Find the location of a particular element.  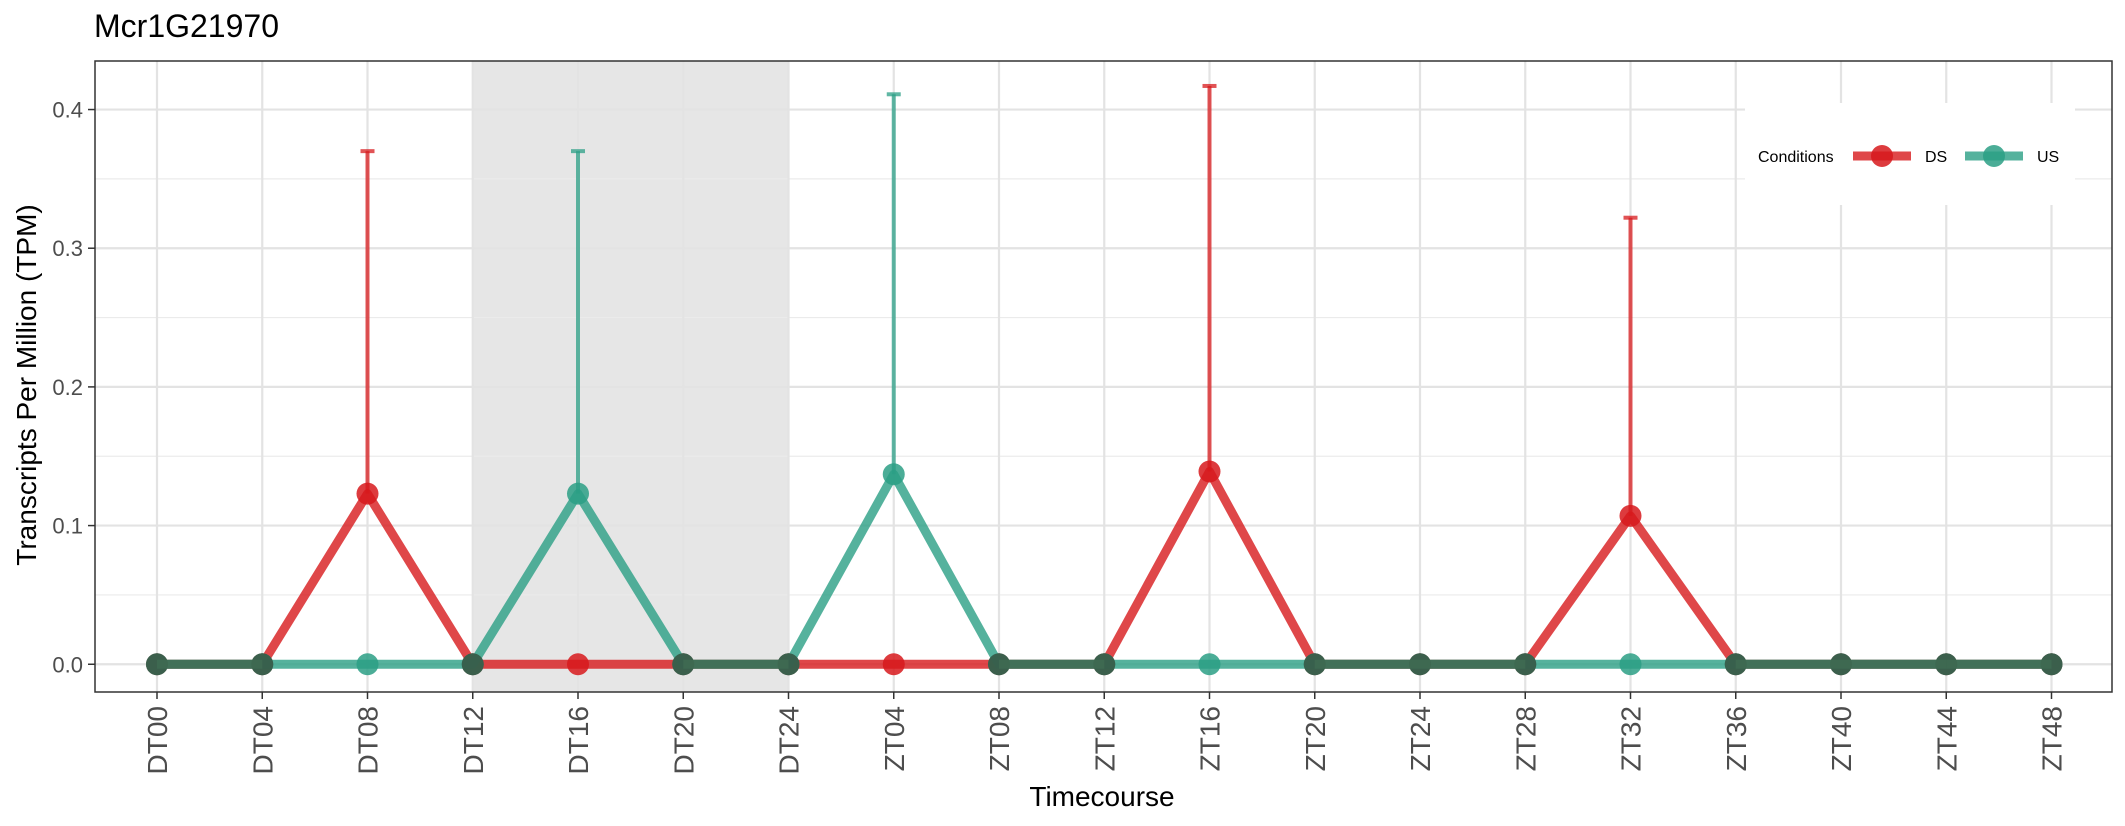

x-tick-label: DT08 is located at coordinates (368, 740).